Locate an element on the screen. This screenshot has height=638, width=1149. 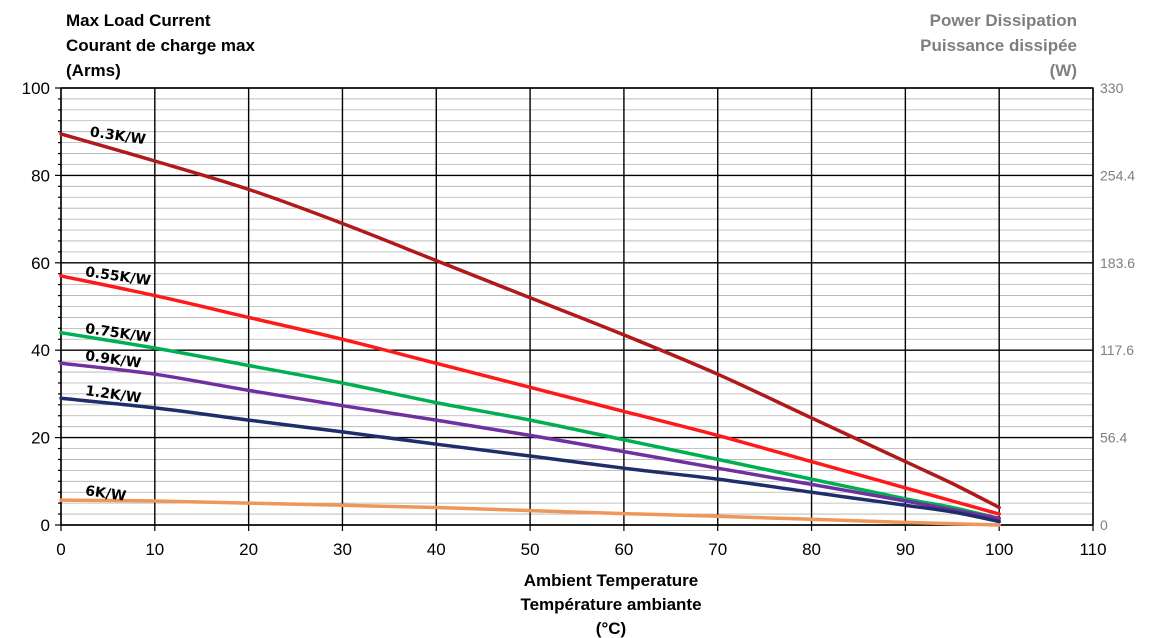
y-axis-title-line-3: (Arms) is located at coordinates (93, 70).